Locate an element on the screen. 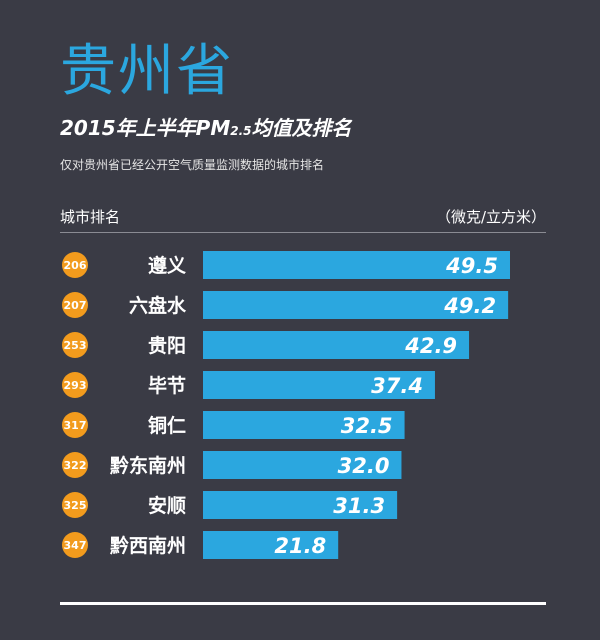  column-header-city-rank: 城市排名 is located at coordinates (90, 217).